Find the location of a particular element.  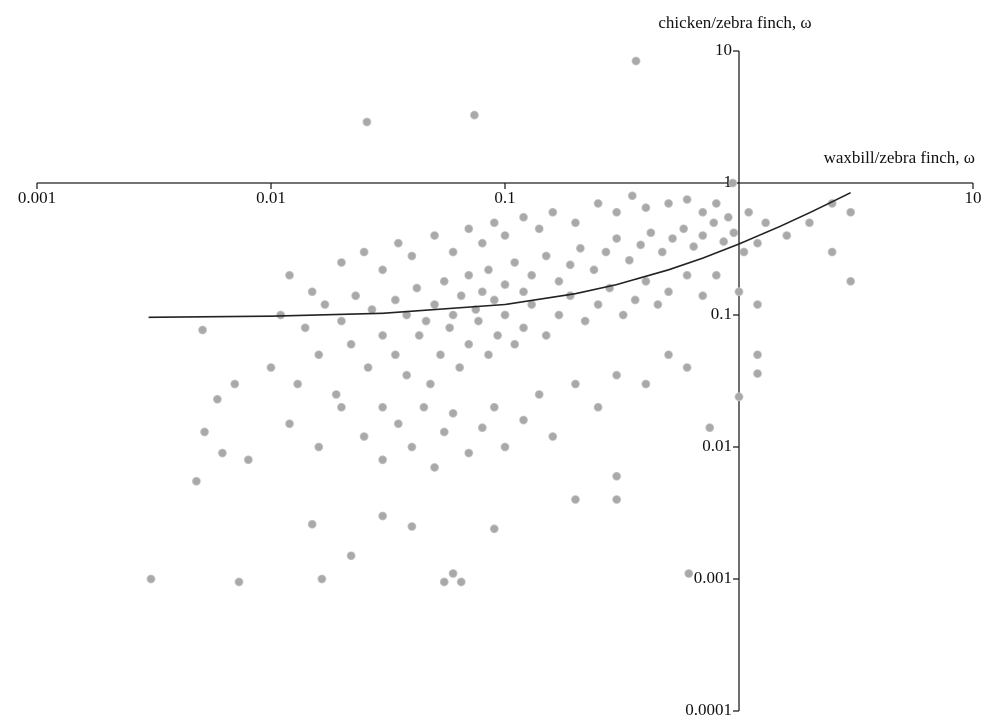

fit-line is located at coordinates (499, 255).